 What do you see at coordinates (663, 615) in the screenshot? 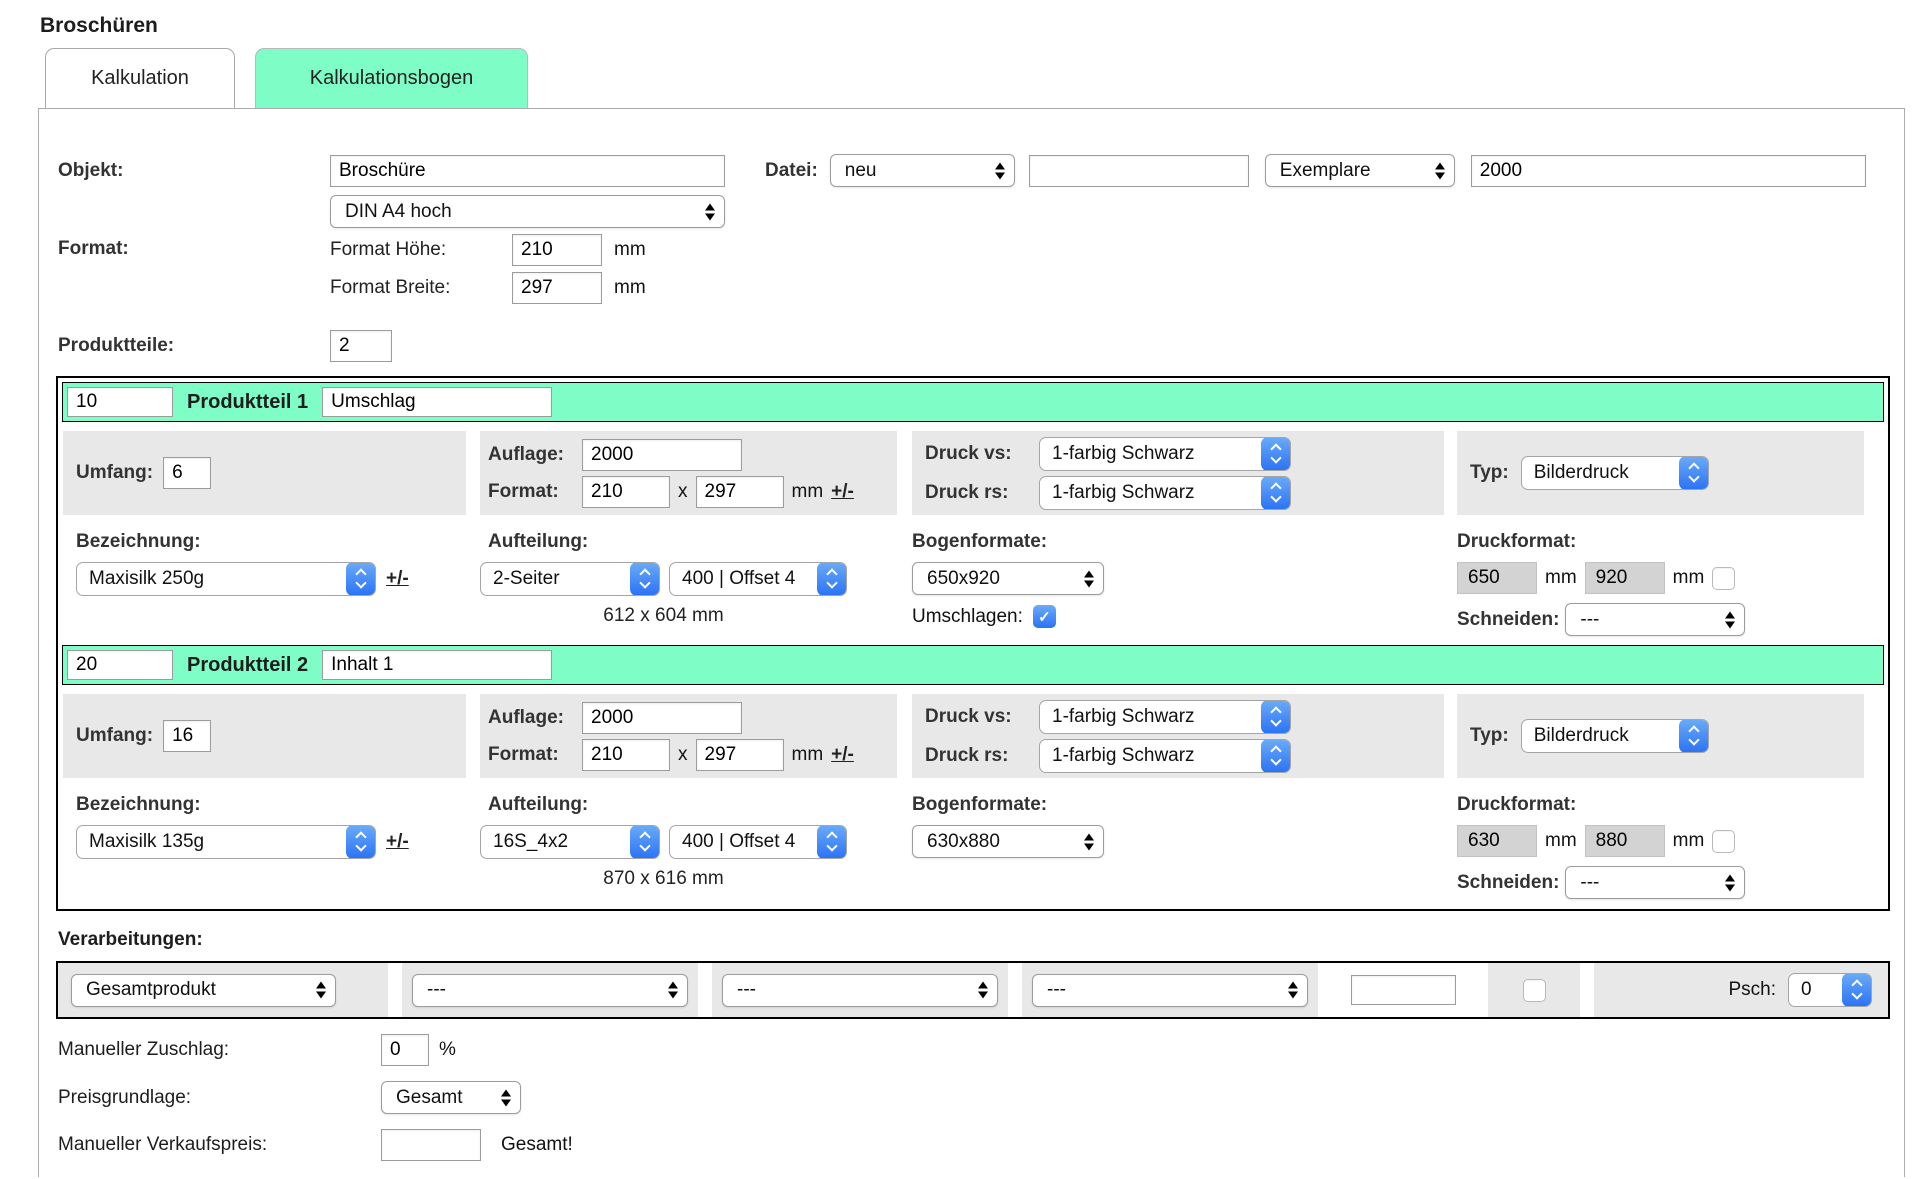
I see `part1-sheet-size: 612 x 604 mm` at bounding box center [663, 615].